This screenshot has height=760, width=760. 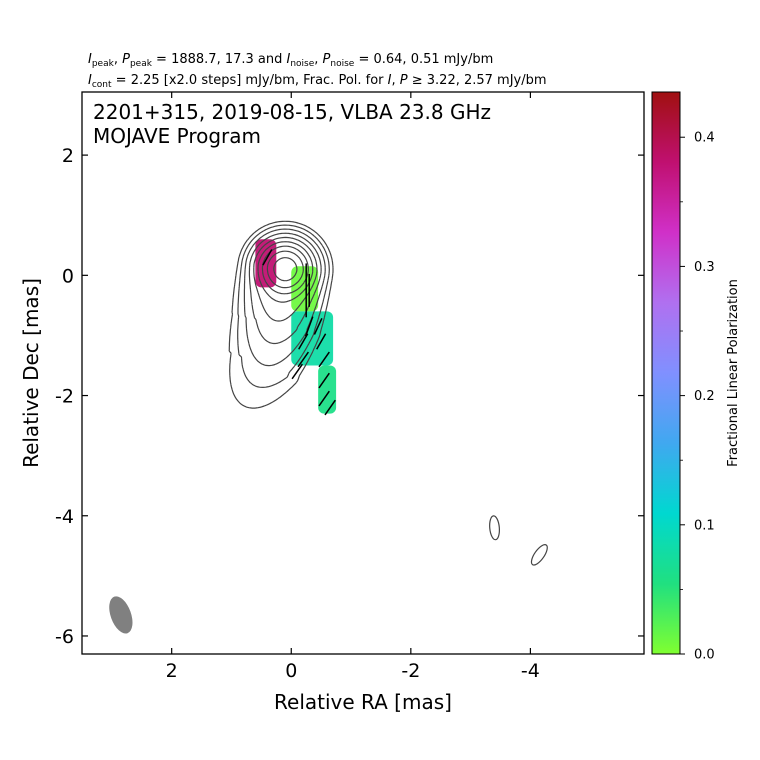 I want to click on beam-layer, so click(x=121, y=615).